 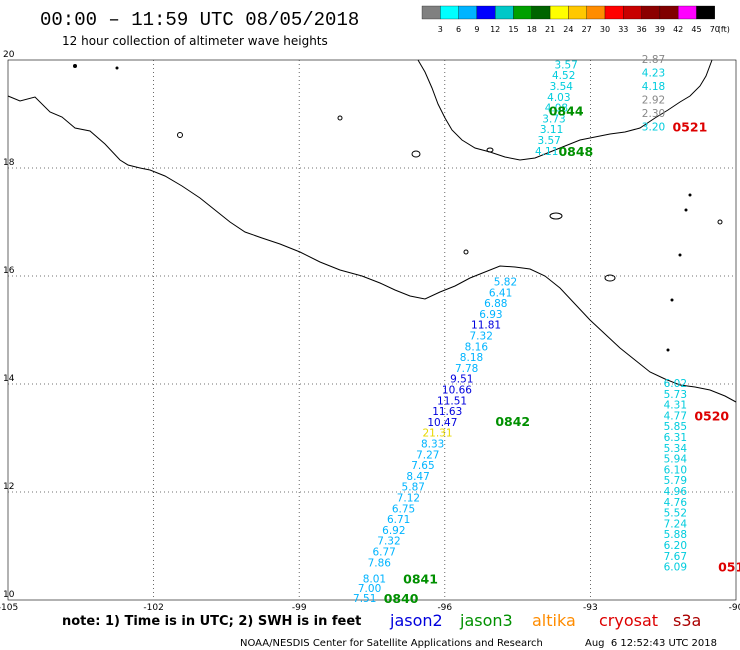 What do you see at coordinates (548, 141) in the screenshot?
I see `swh-value: 3.57` at bounding box center [548, 141].